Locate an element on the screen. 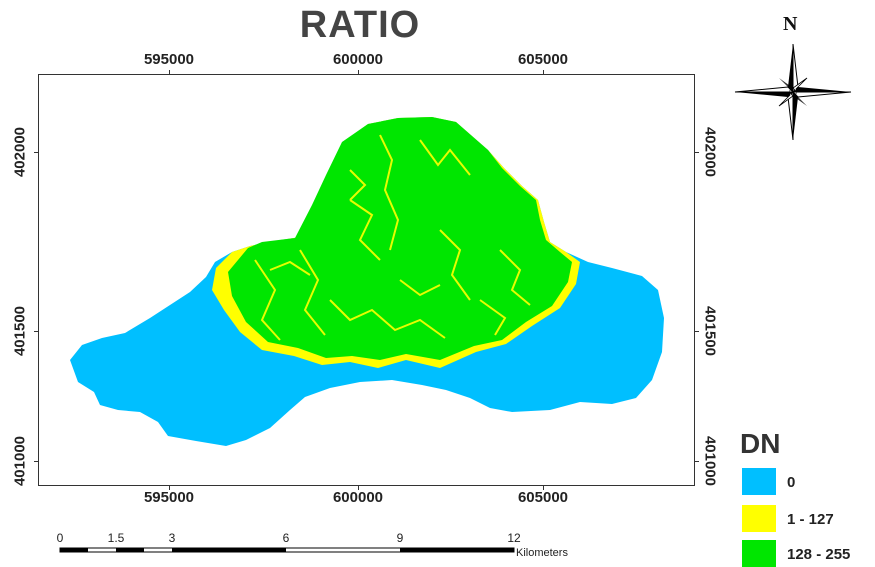 This screenshot has height=567, width=875. scale-label-12: 12 is located at coordinates (514, 538).